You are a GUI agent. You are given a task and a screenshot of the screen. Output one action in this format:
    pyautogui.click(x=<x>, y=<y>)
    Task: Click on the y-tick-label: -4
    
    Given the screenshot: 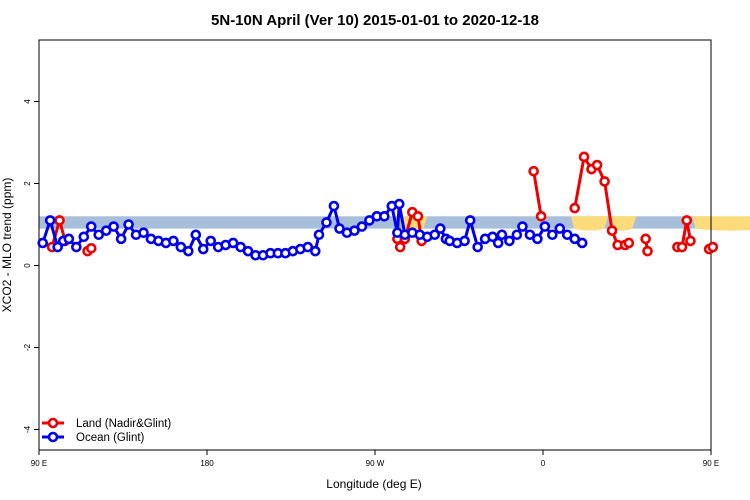 What is the action you would take?
    pyautogui.click(x=27, y=429)
    